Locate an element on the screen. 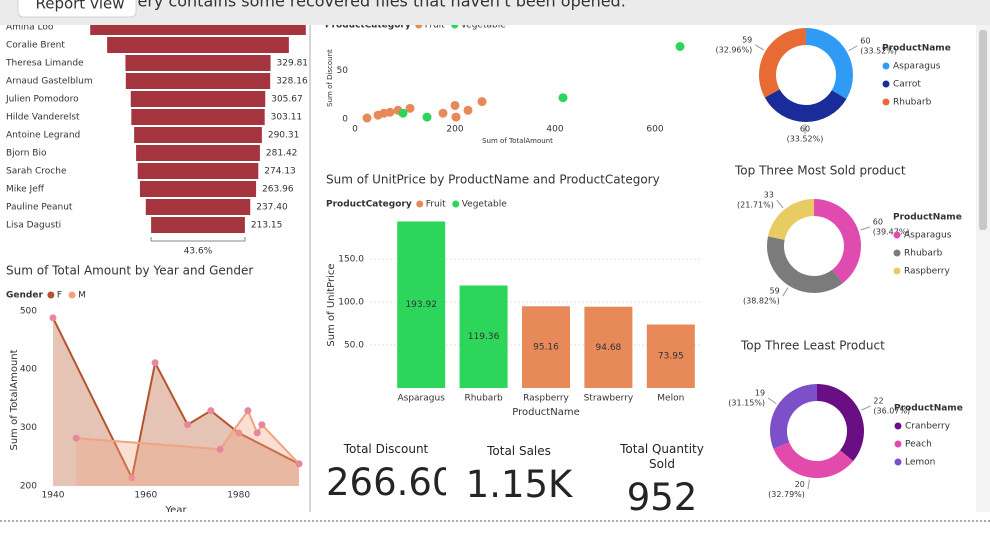 This screenshot has width=990, height=533. legend-entry: Lemon is located at coordinates (920, 463).